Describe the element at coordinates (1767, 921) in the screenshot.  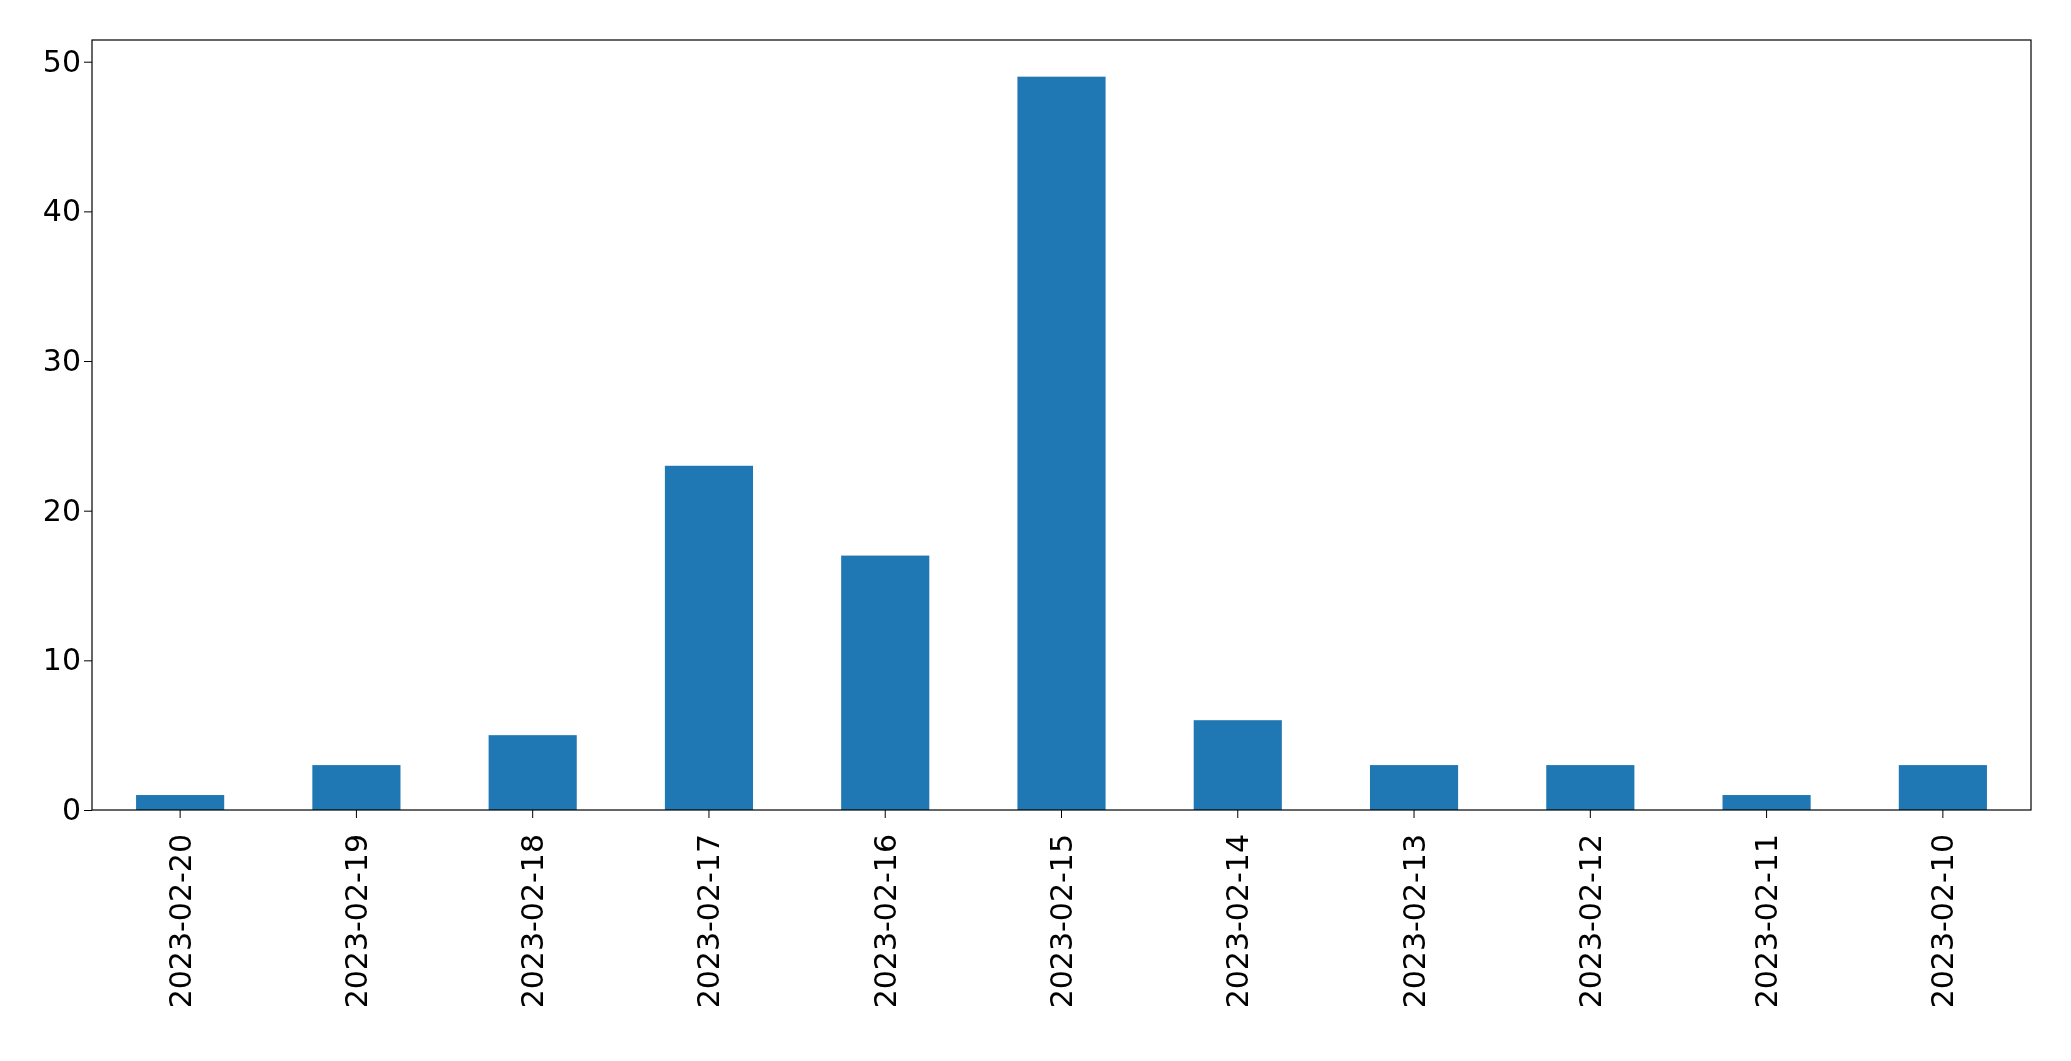
I see `x-tick-label: 2023-02-11` at that location.